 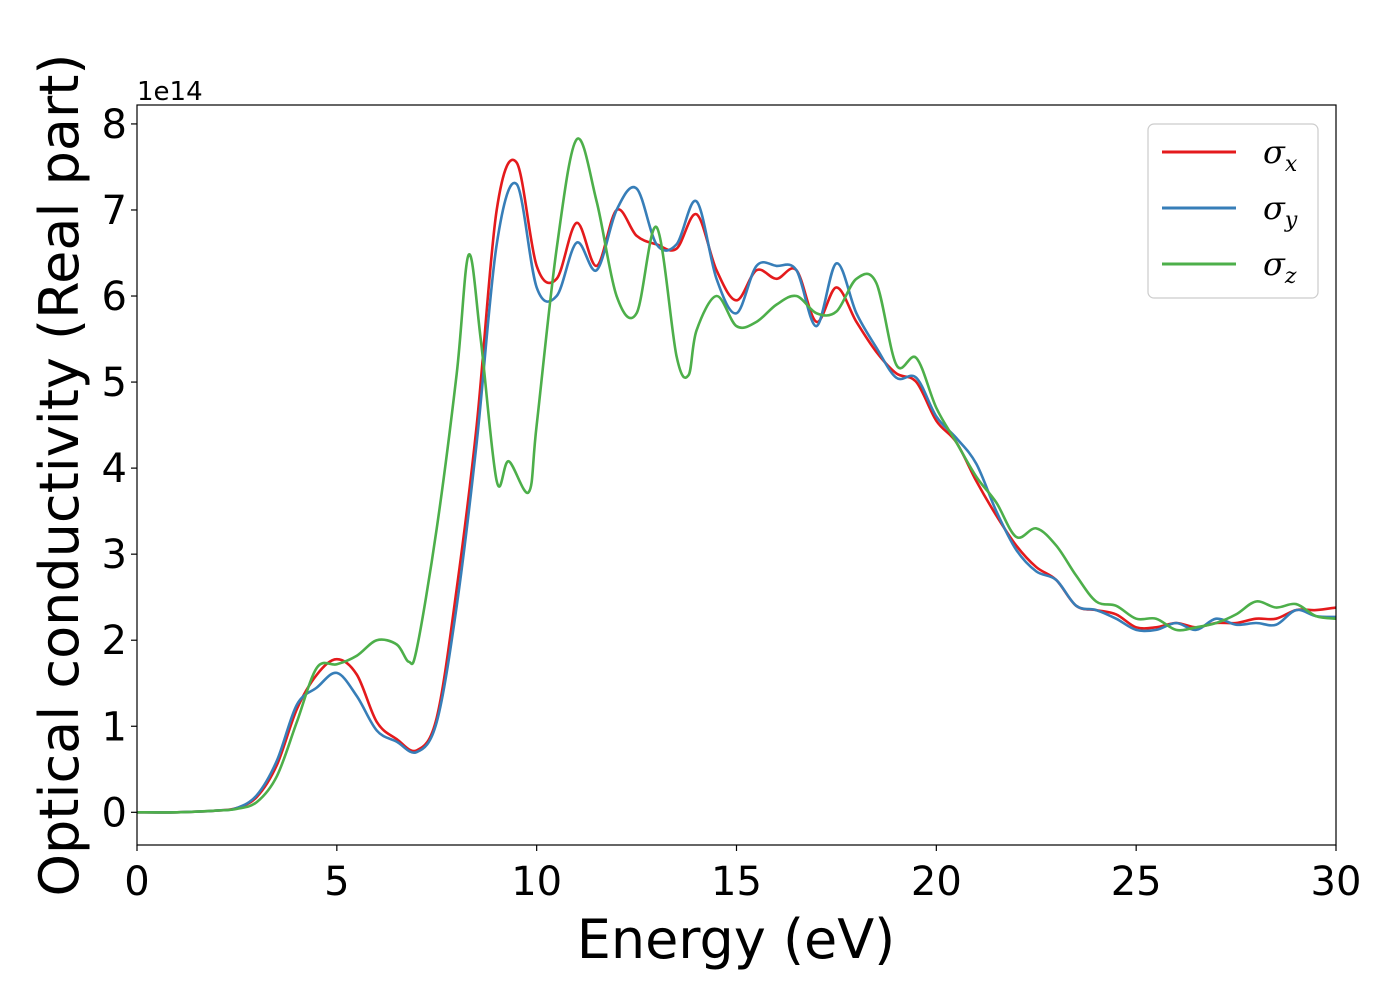 What do you see at coordinates (1280, 211) in the screenshot?
I see `legend-label-y: σy` at bounding box center [1280, 211].